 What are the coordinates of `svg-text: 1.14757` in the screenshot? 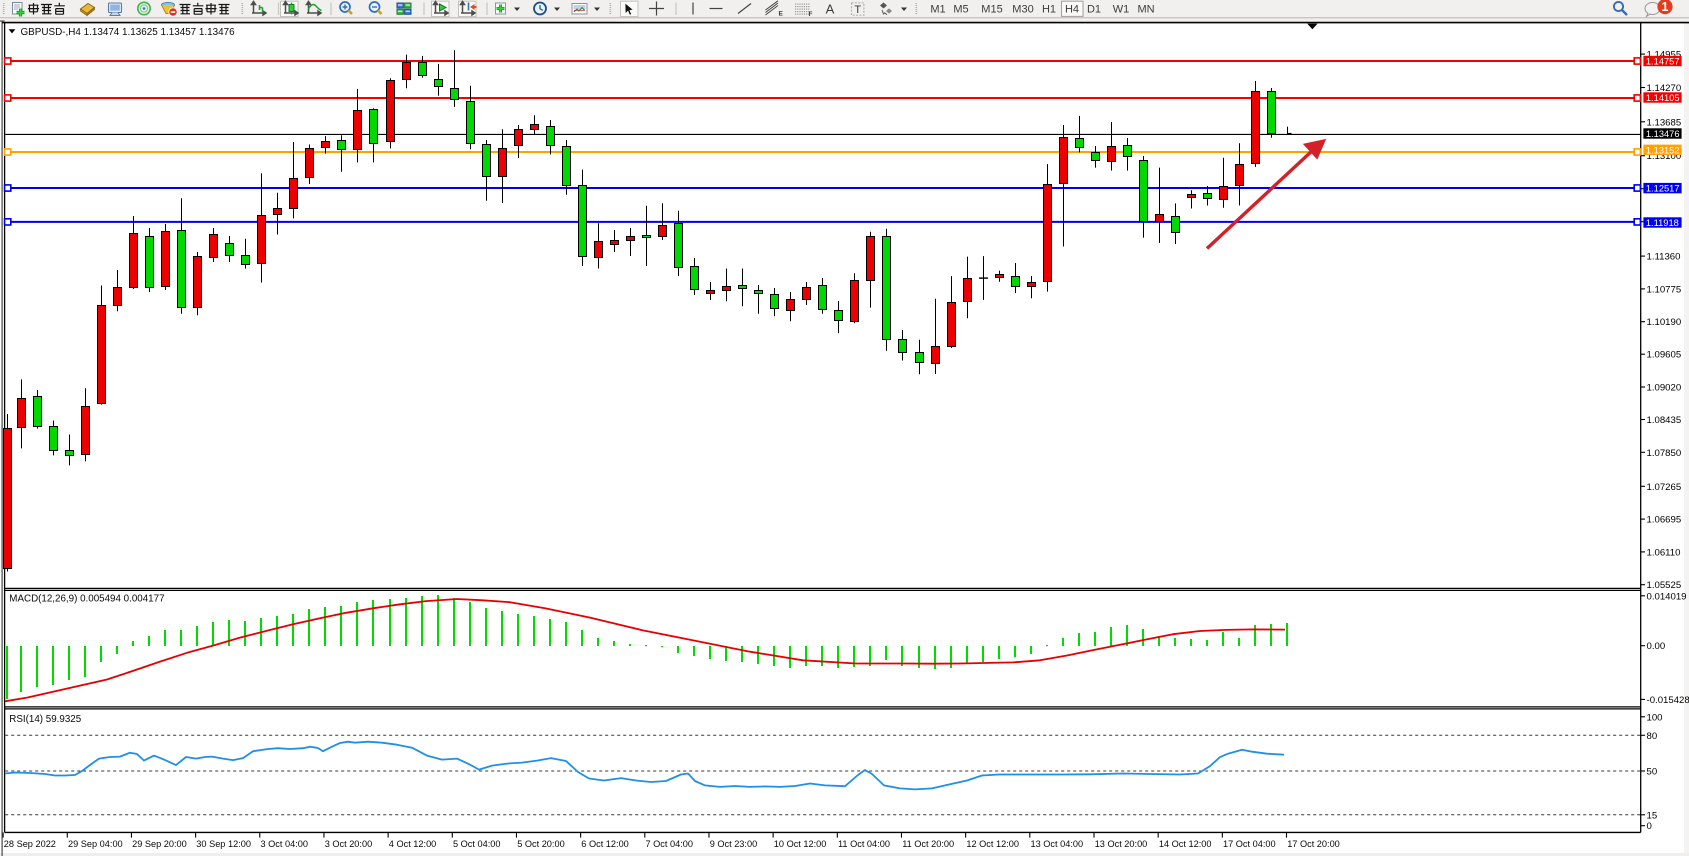 It's located at (1663, 62).